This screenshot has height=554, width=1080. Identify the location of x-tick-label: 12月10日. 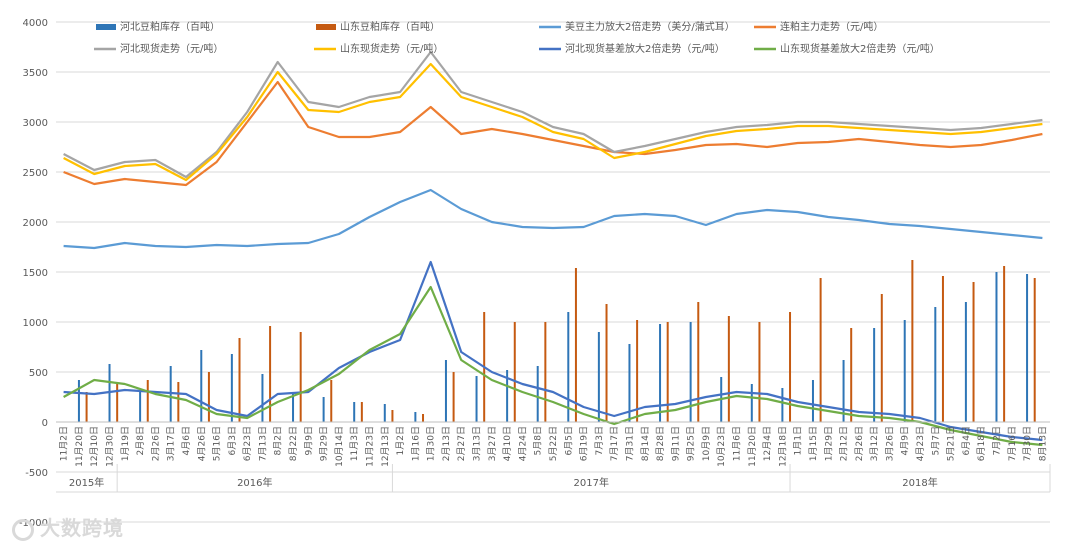
(94, 446).